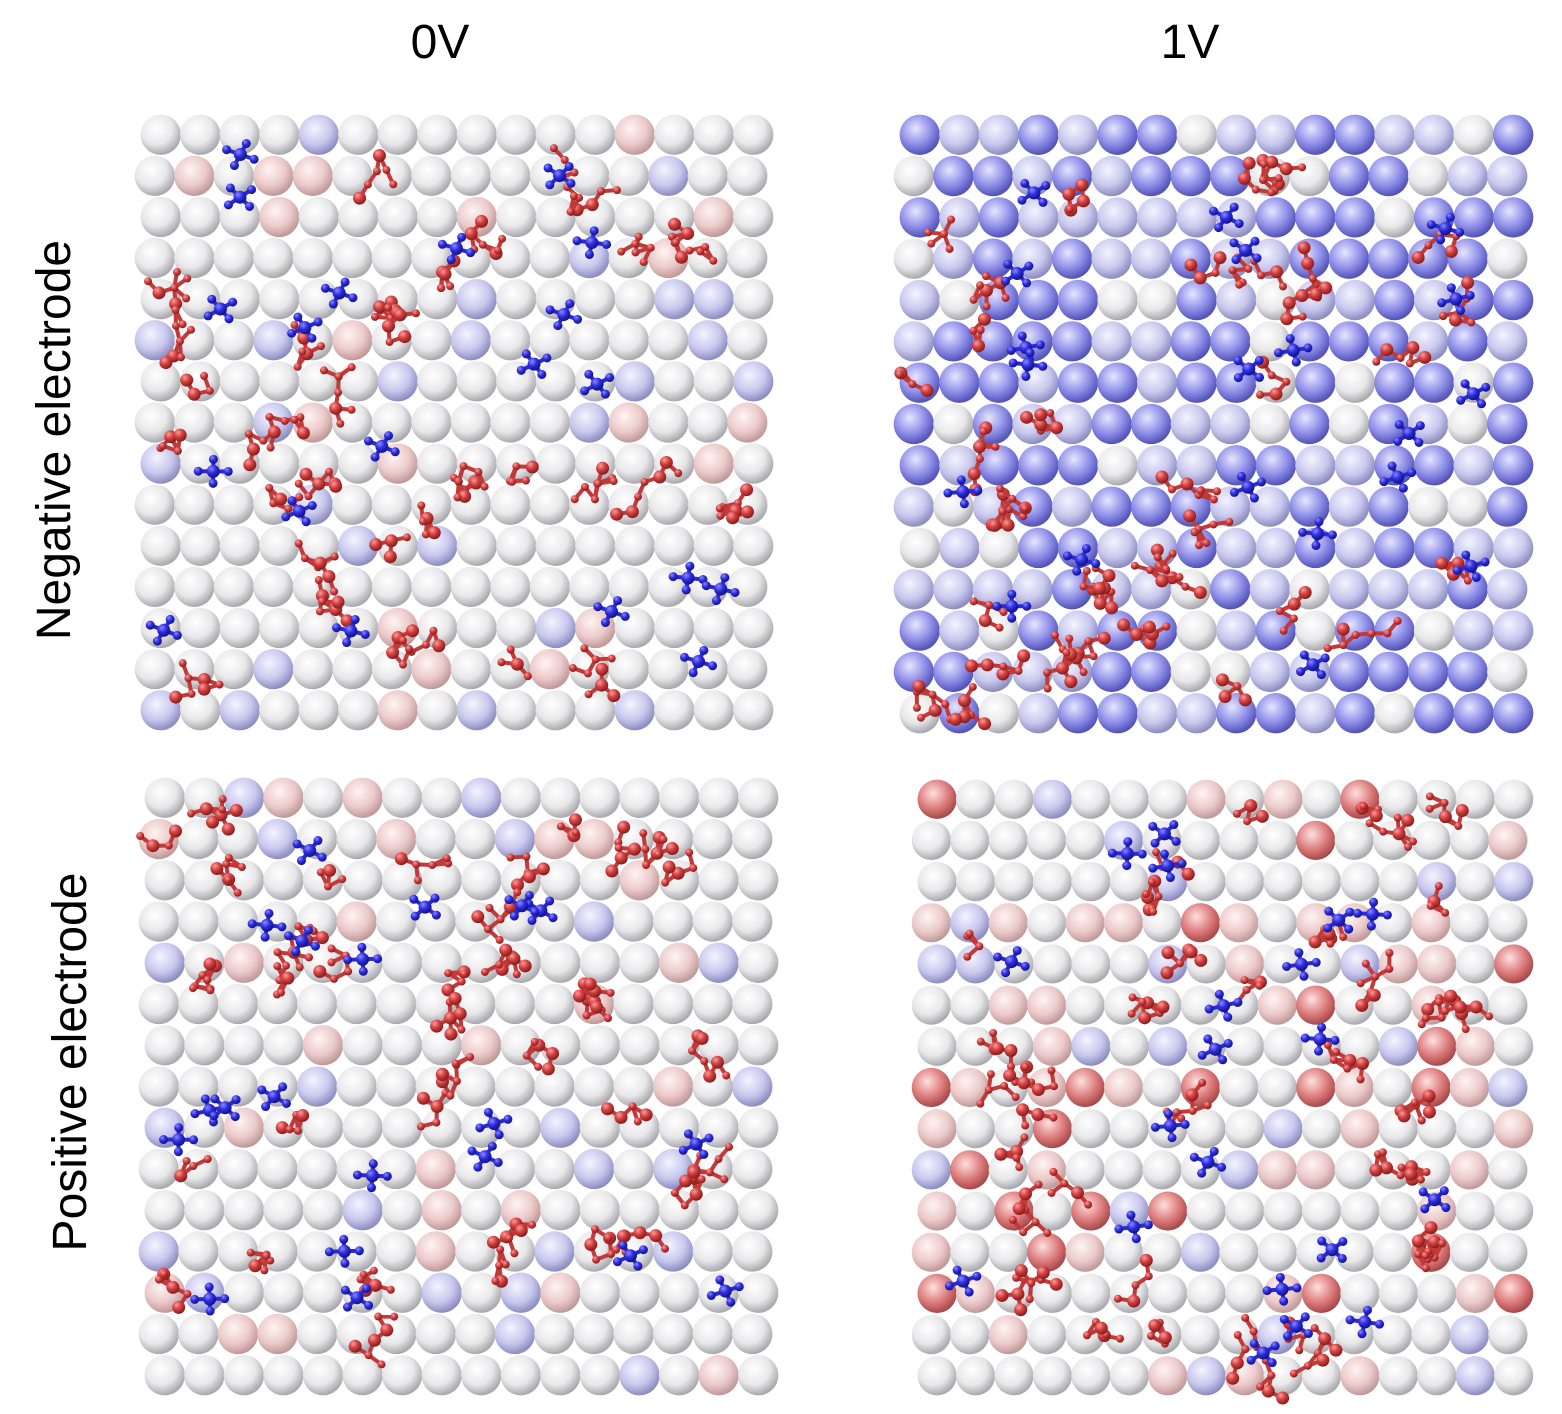  Describe the element at coordinates (54, 440) in the screenshot. I see `row-label: Negative electrode` at that location.